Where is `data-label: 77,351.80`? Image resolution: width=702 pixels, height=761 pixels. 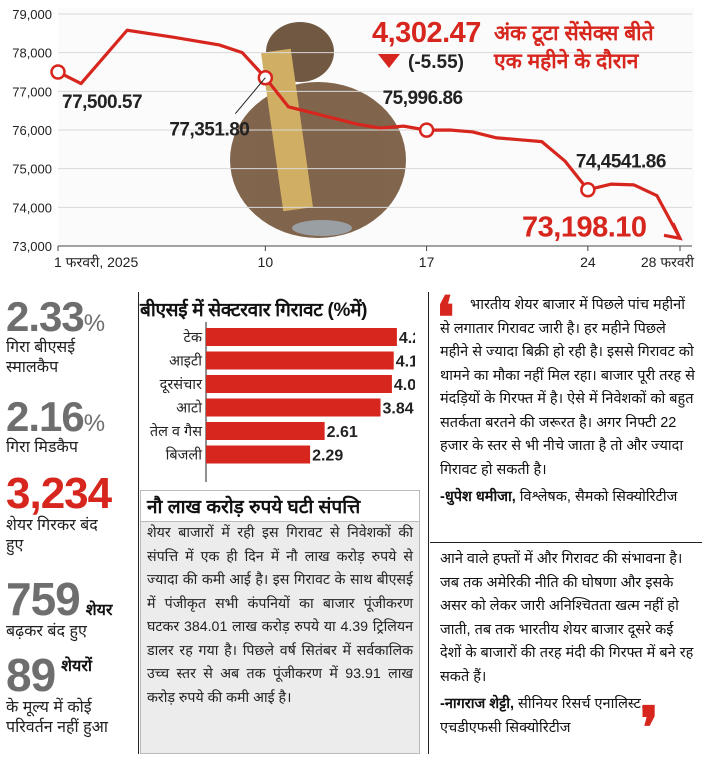
data-label: 77,351.80 is located at coordinates (209, 130).